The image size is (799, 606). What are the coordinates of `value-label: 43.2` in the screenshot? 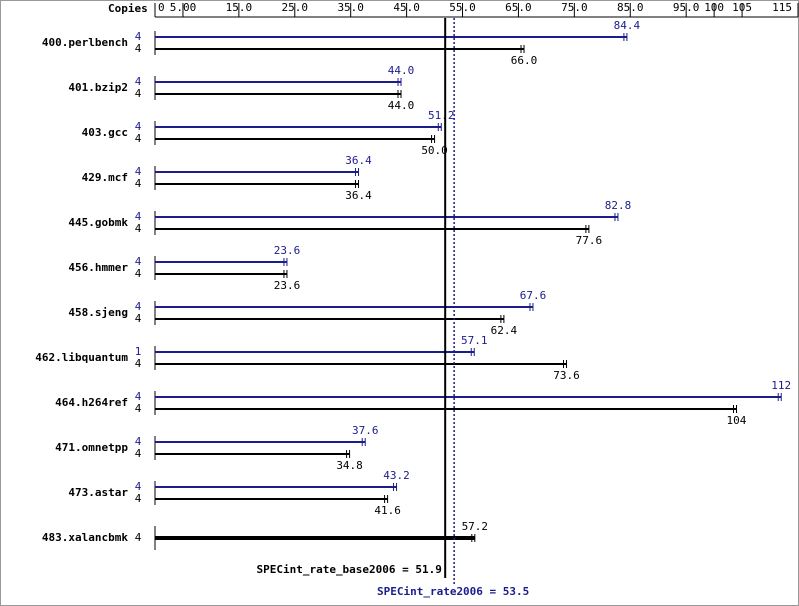 It's located at (396, 475).